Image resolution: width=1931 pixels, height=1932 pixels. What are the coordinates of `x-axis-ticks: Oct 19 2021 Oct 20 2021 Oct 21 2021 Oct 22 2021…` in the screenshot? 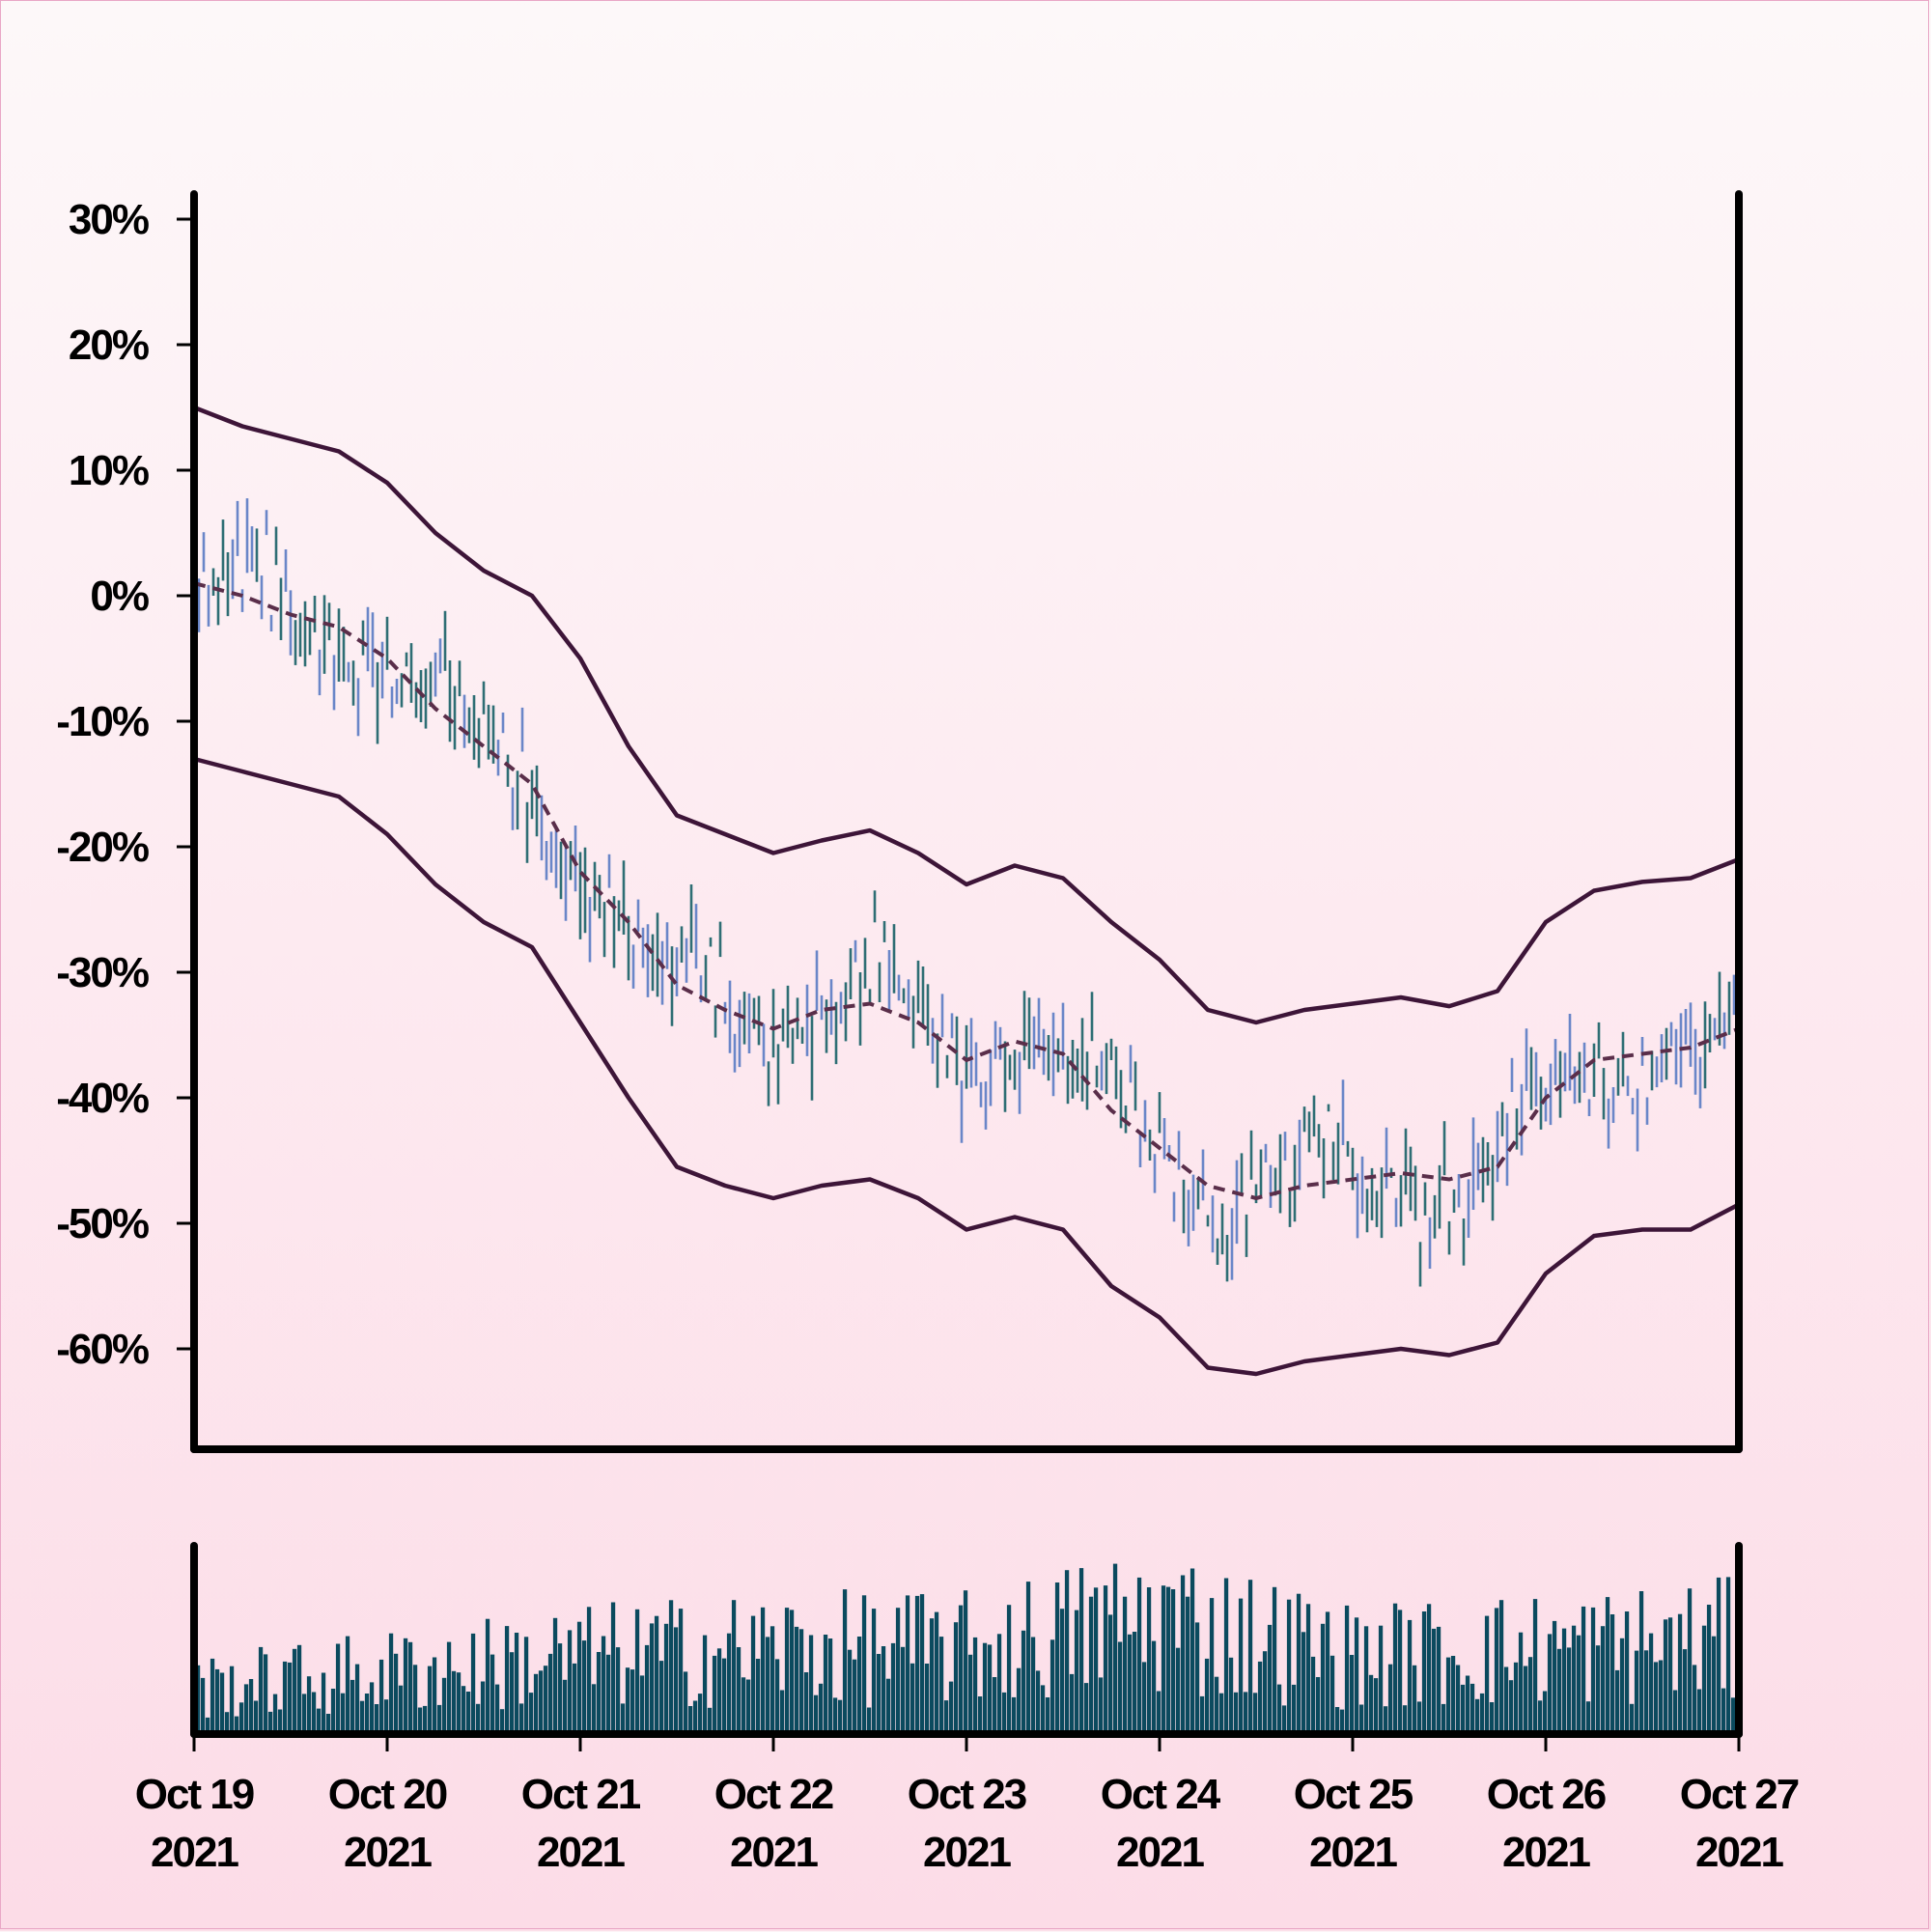 It's located at (968, 1805).